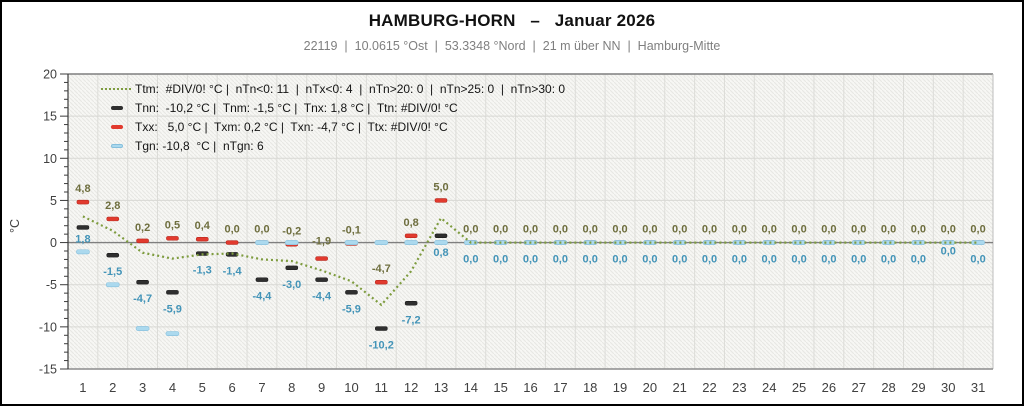 The width and height of the screenshot is (1024, 406). I want to click on x-tick-label: 29, so click(918, 387).